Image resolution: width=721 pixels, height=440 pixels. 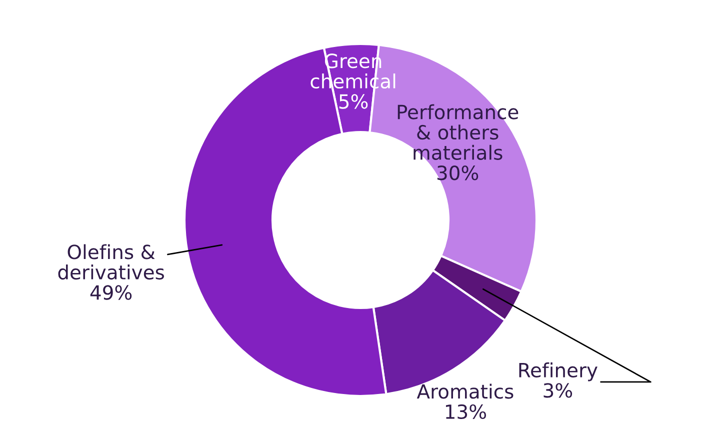 What do you see at coordinates (558, 390) in the screenshot?
I see `data-label: 3%` at bounding box center [558, 390].